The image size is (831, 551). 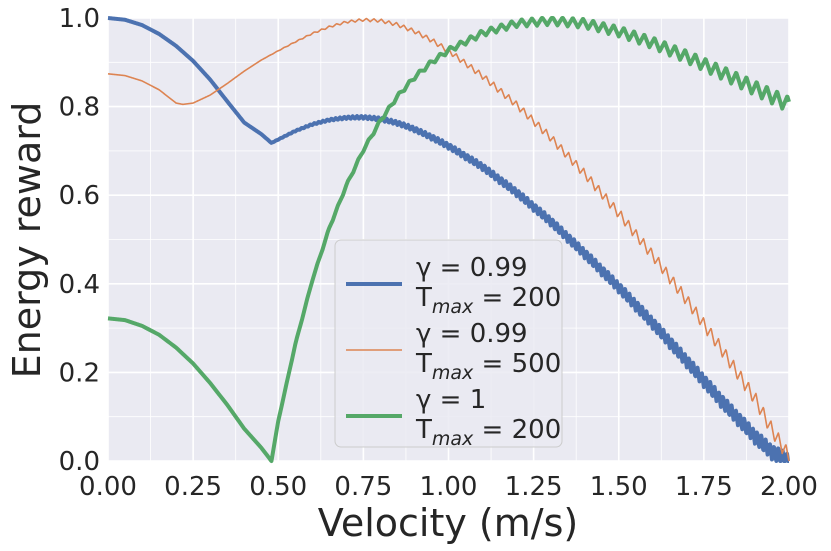 I want to click on y-tick-label: 0.2, so click(x=79, y=373).